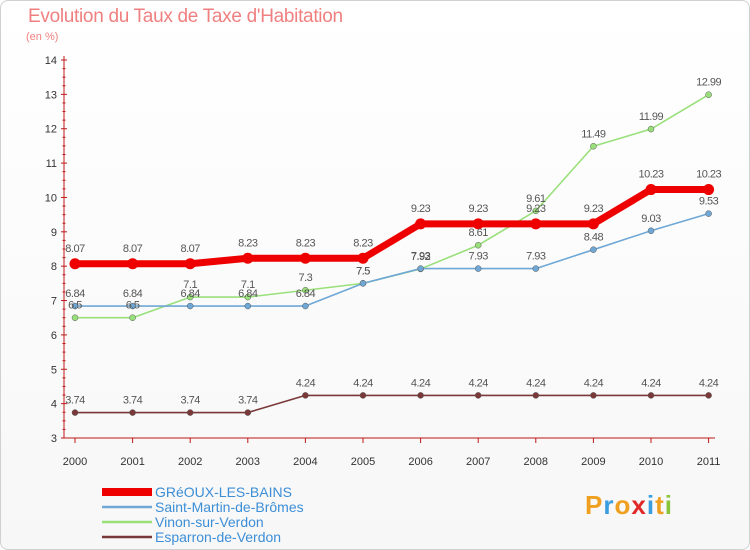 This screenshot has height=550, width=750. Describe the element at coordinates (709, 462) in the screenshot. I see `x-tick-label: 2011` at that location.